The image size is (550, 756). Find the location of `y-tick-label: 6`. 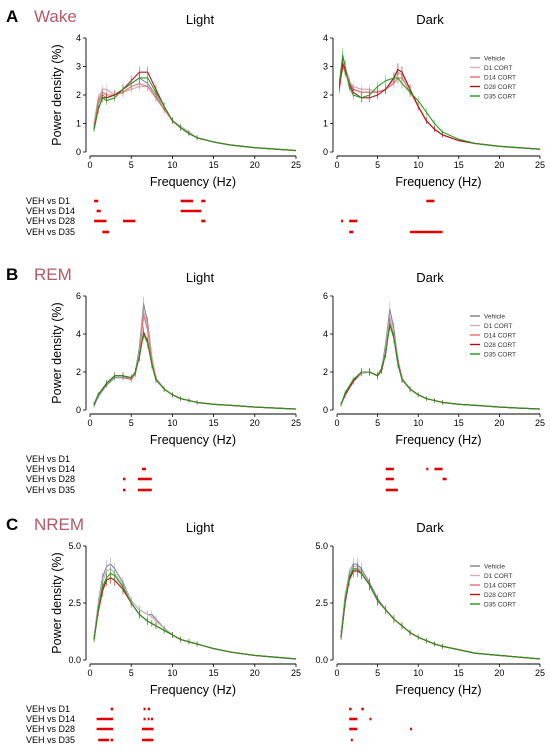

y-tick-label: 6 is located at coordinates (325, 296).